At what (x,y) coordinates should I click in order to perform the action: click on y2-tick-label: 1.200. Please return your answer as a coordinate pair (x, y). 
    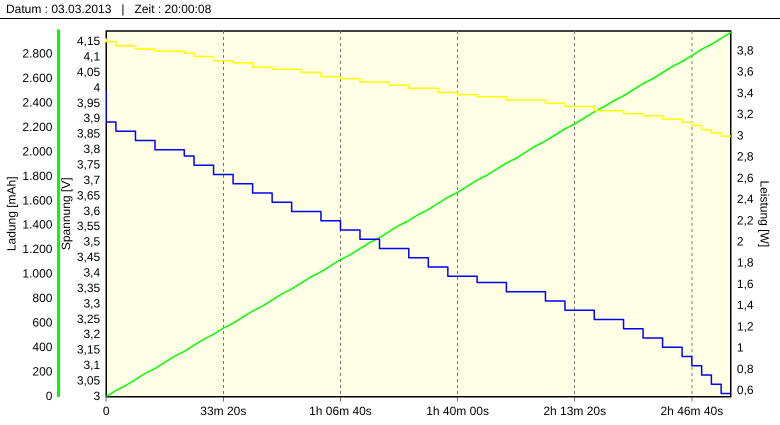
    Looking at the image, I should click on (37, 249).